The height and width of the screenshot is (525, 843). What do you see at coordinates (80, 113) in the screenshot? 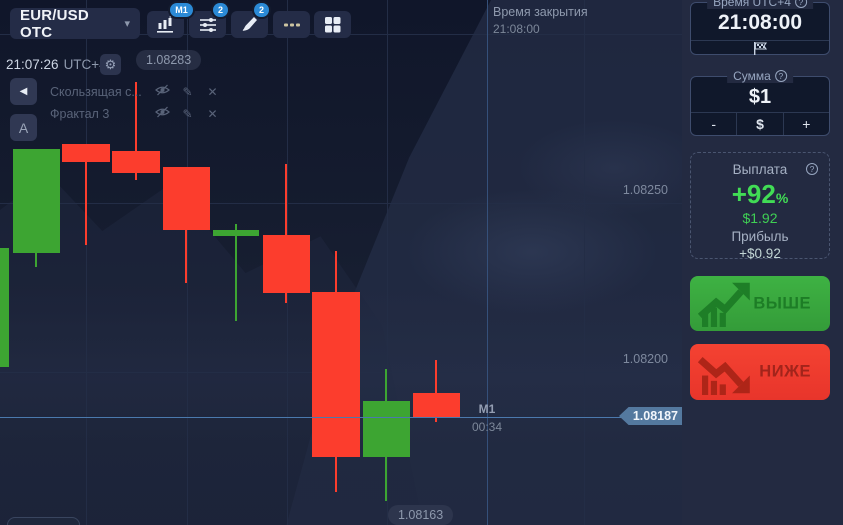
I see `indicator-name: Фрактал 3` at bounding box center [80, 113].